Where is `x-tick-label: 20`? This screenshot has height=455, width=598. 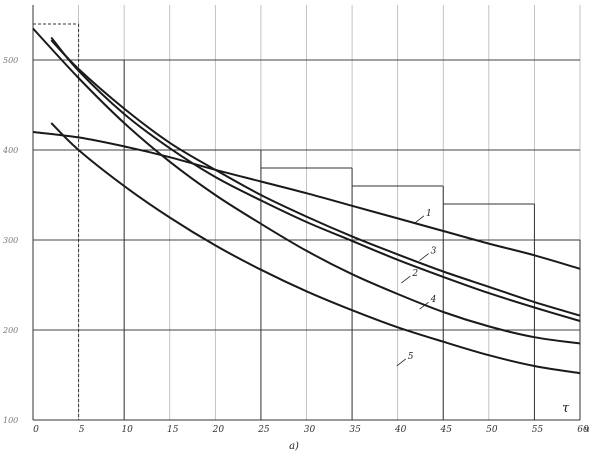 x-tick-label: 20 is located at coordinates (218, 430).